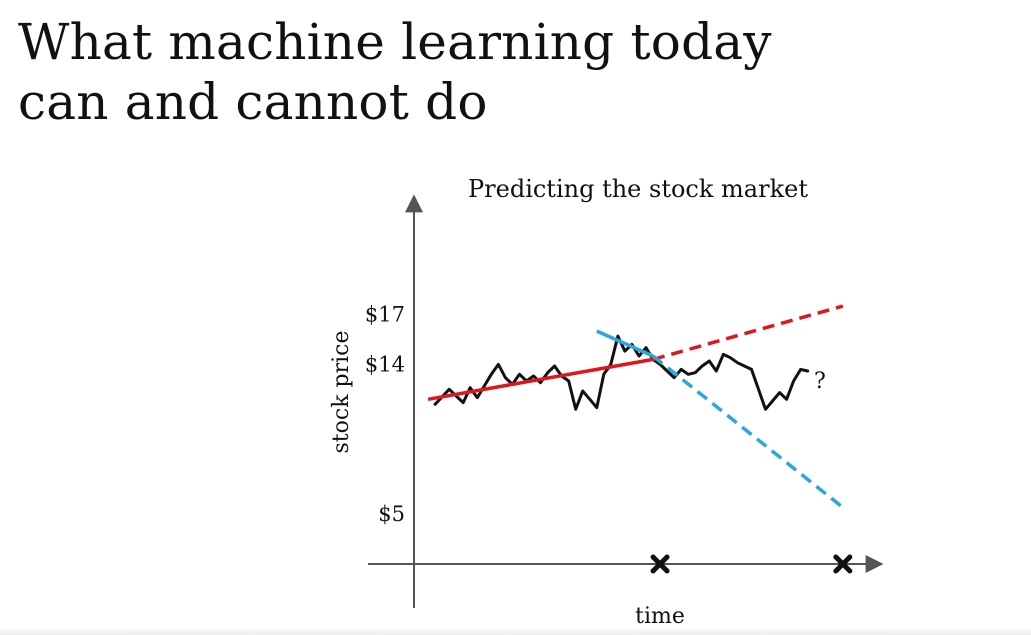 This screenshot has height=635, width=1031. What do you see at coordinates (385, 315) in the screenshot?
I see `y-tick-label-17: $17` at bounding box center [385, 315].